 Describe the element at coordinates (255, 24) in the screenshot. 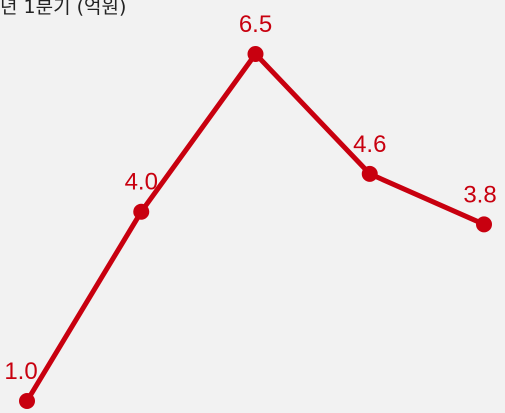

I see `data-label-3: 6.5` at that location.